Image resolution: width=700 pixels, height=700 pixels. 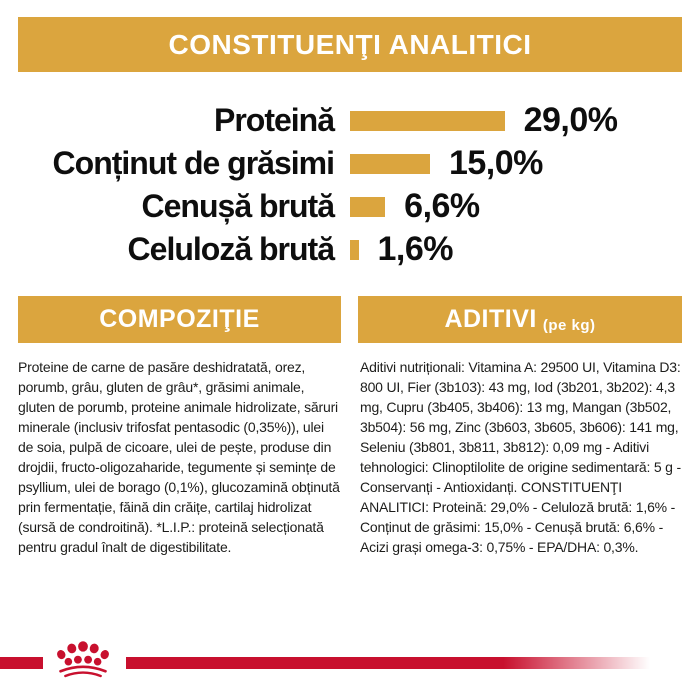 I want to click on chart-category-label: Cenușă brută, so click(x=238, y=206).